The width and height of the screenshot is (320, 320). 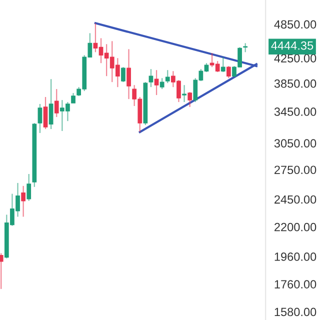 What do you see at coordinates (295, 284) in the screenshot?
I see `y-tick-label: 1760.00` at bounding box center [295, 284].